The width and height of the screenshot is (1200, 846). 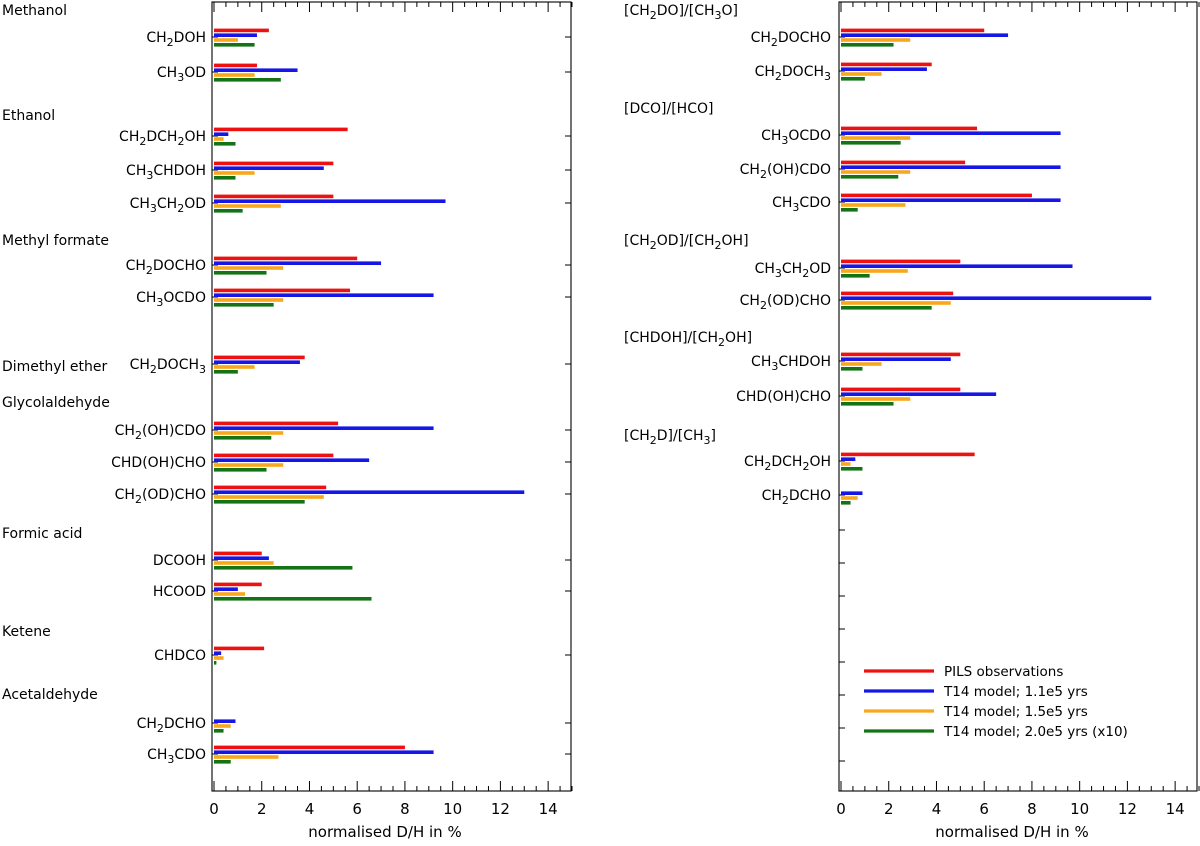 What do you see at coordinates (246, 757) in the screenshot?
I see `bar-ch3cdo-t14-1-5e5` at bounding box center [246, 757].